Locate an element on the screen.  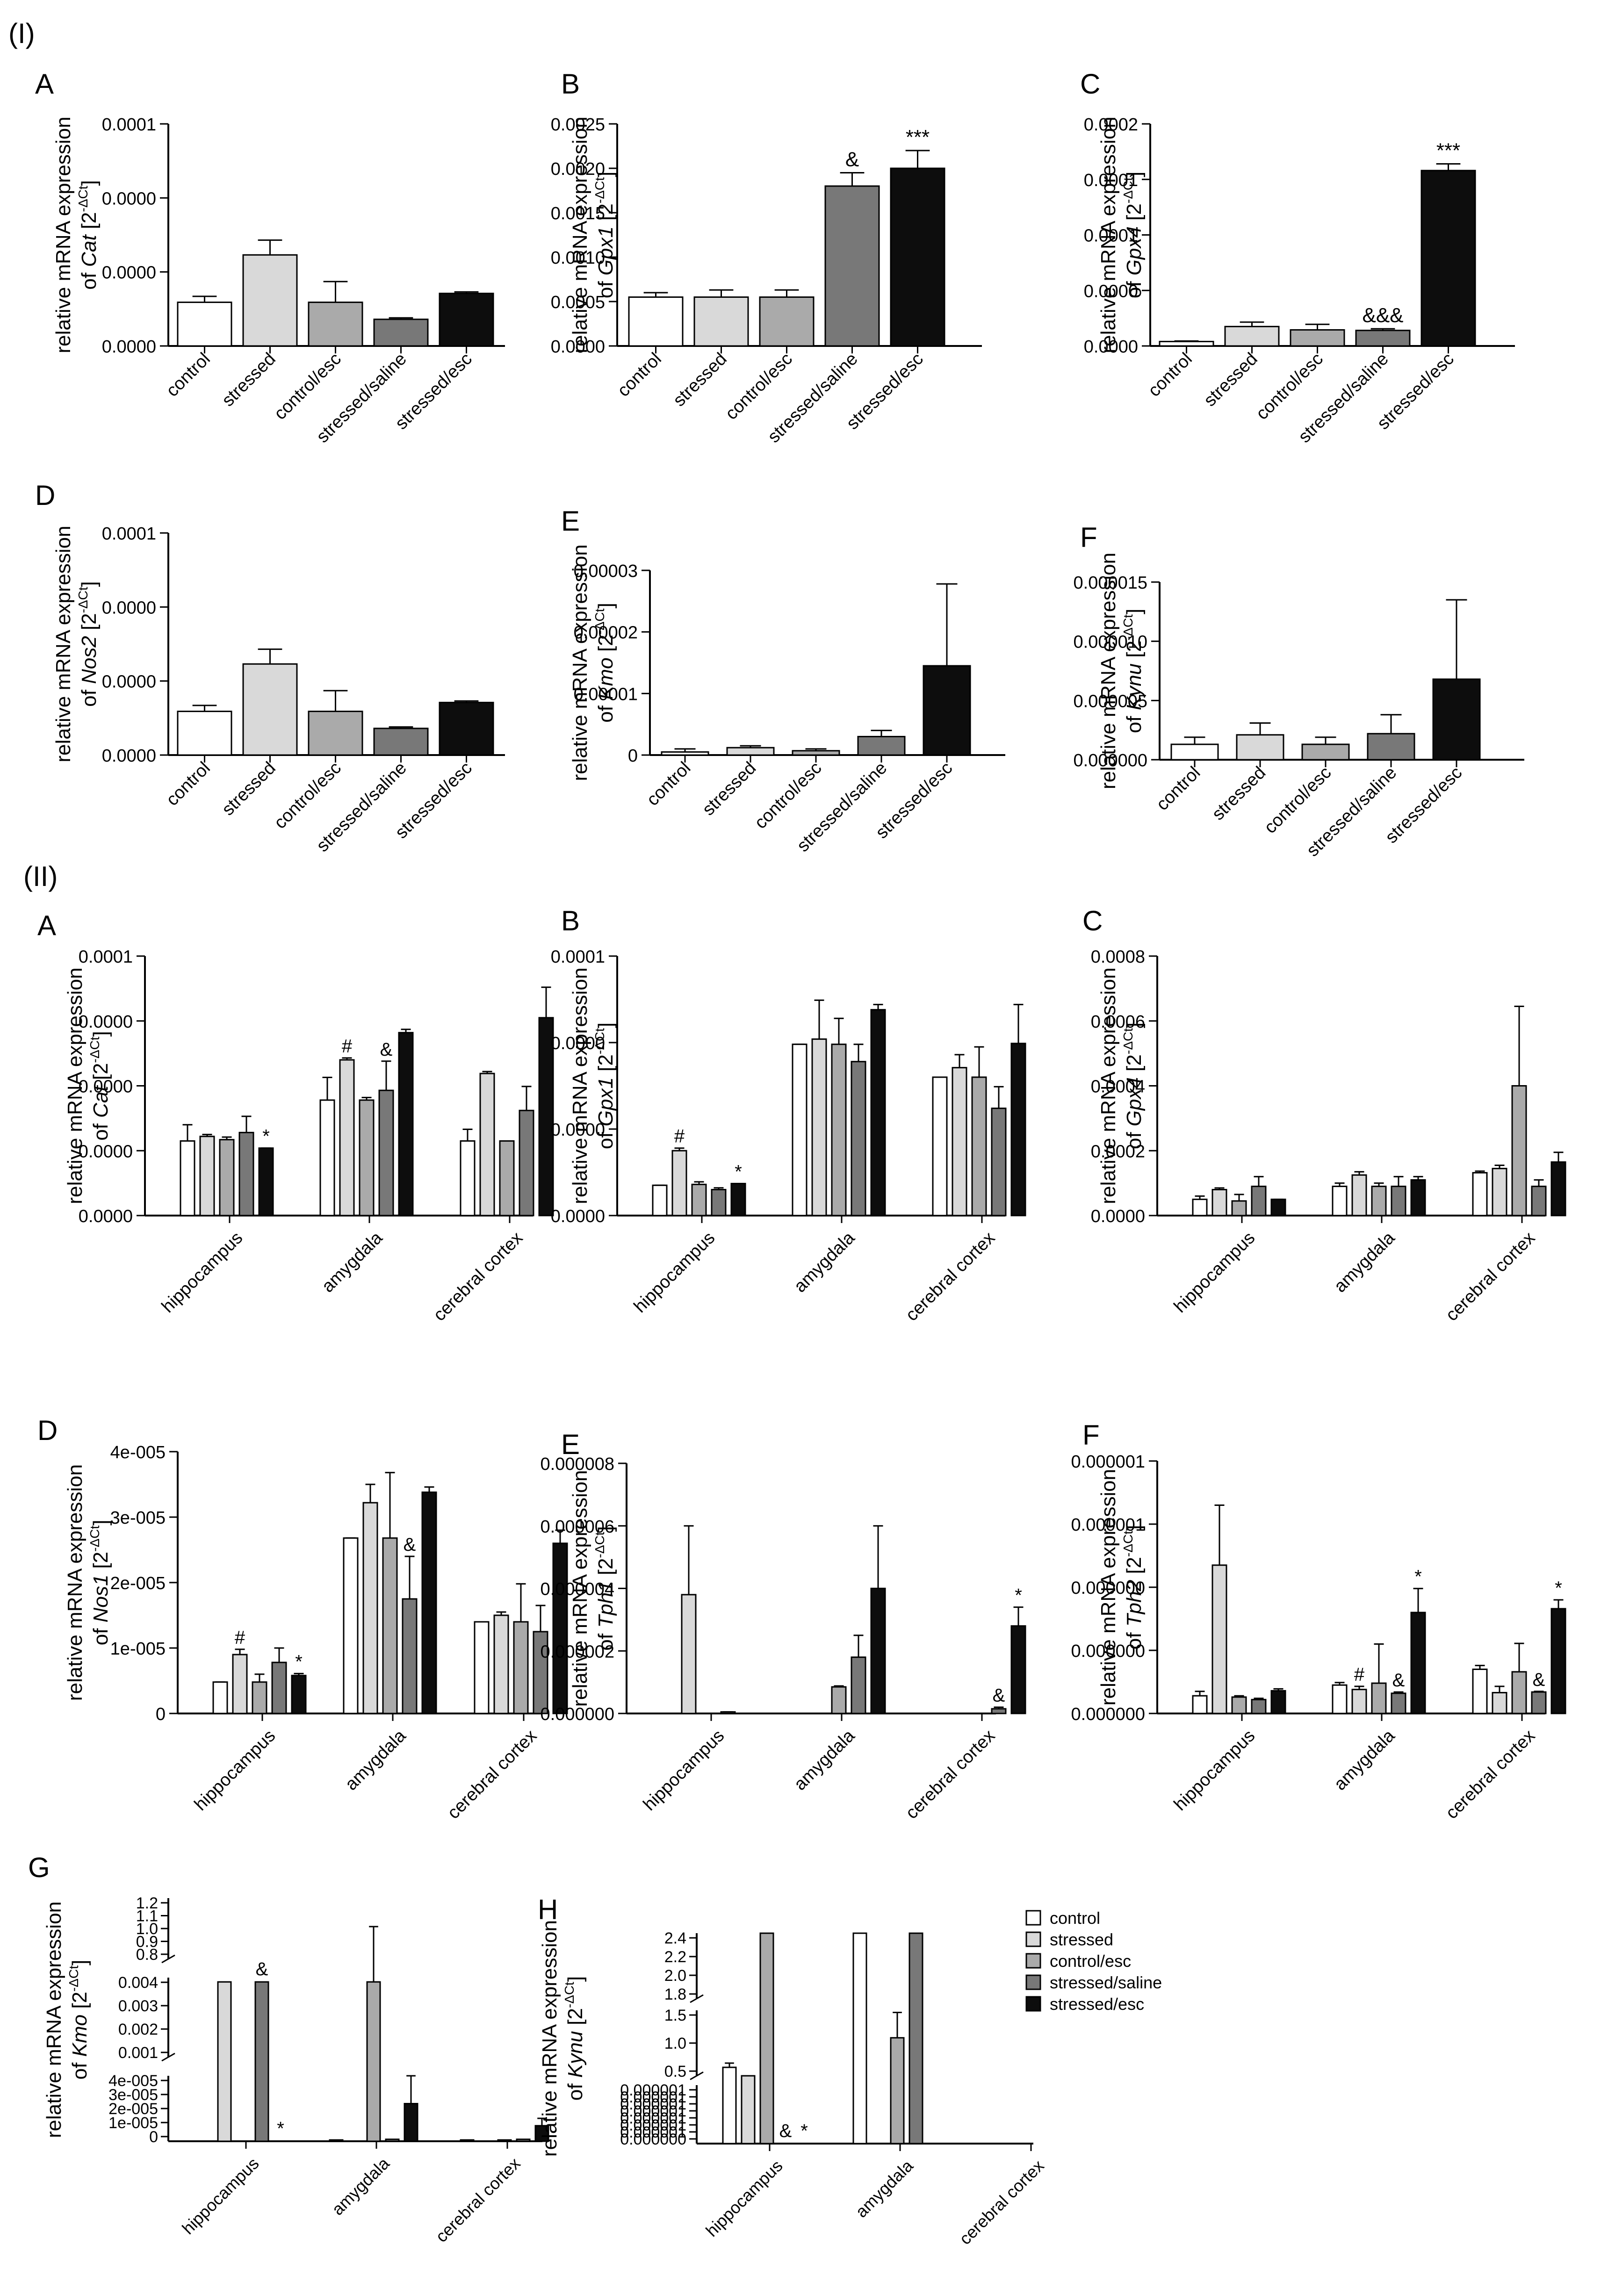
y-tick-label: 0.9 is located at coordinates (147, 1942).